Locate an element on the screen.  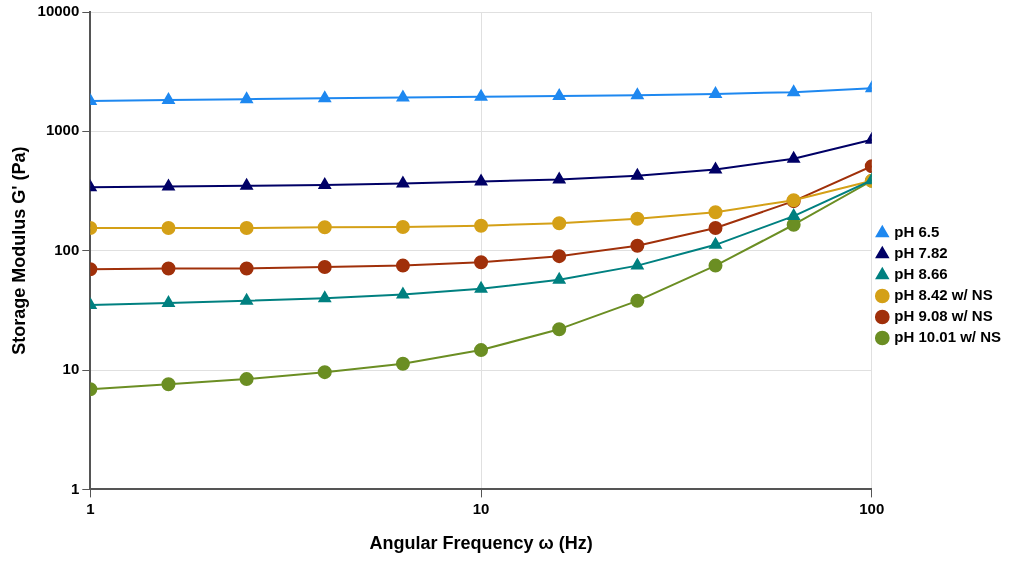
legend-label: pH 7.82 is located at coordinates (921, 253).